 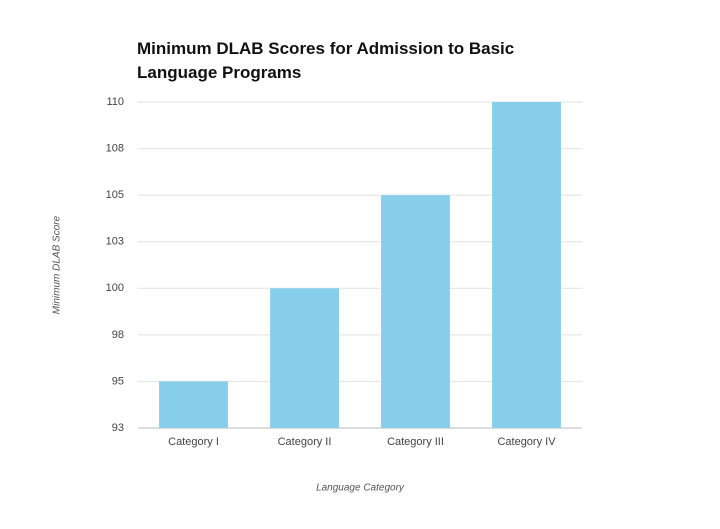 What do you see at coordinates (305, 442) in the screenshot?
I see `x-tick-label: Category II` at bounding box center [305, 442].